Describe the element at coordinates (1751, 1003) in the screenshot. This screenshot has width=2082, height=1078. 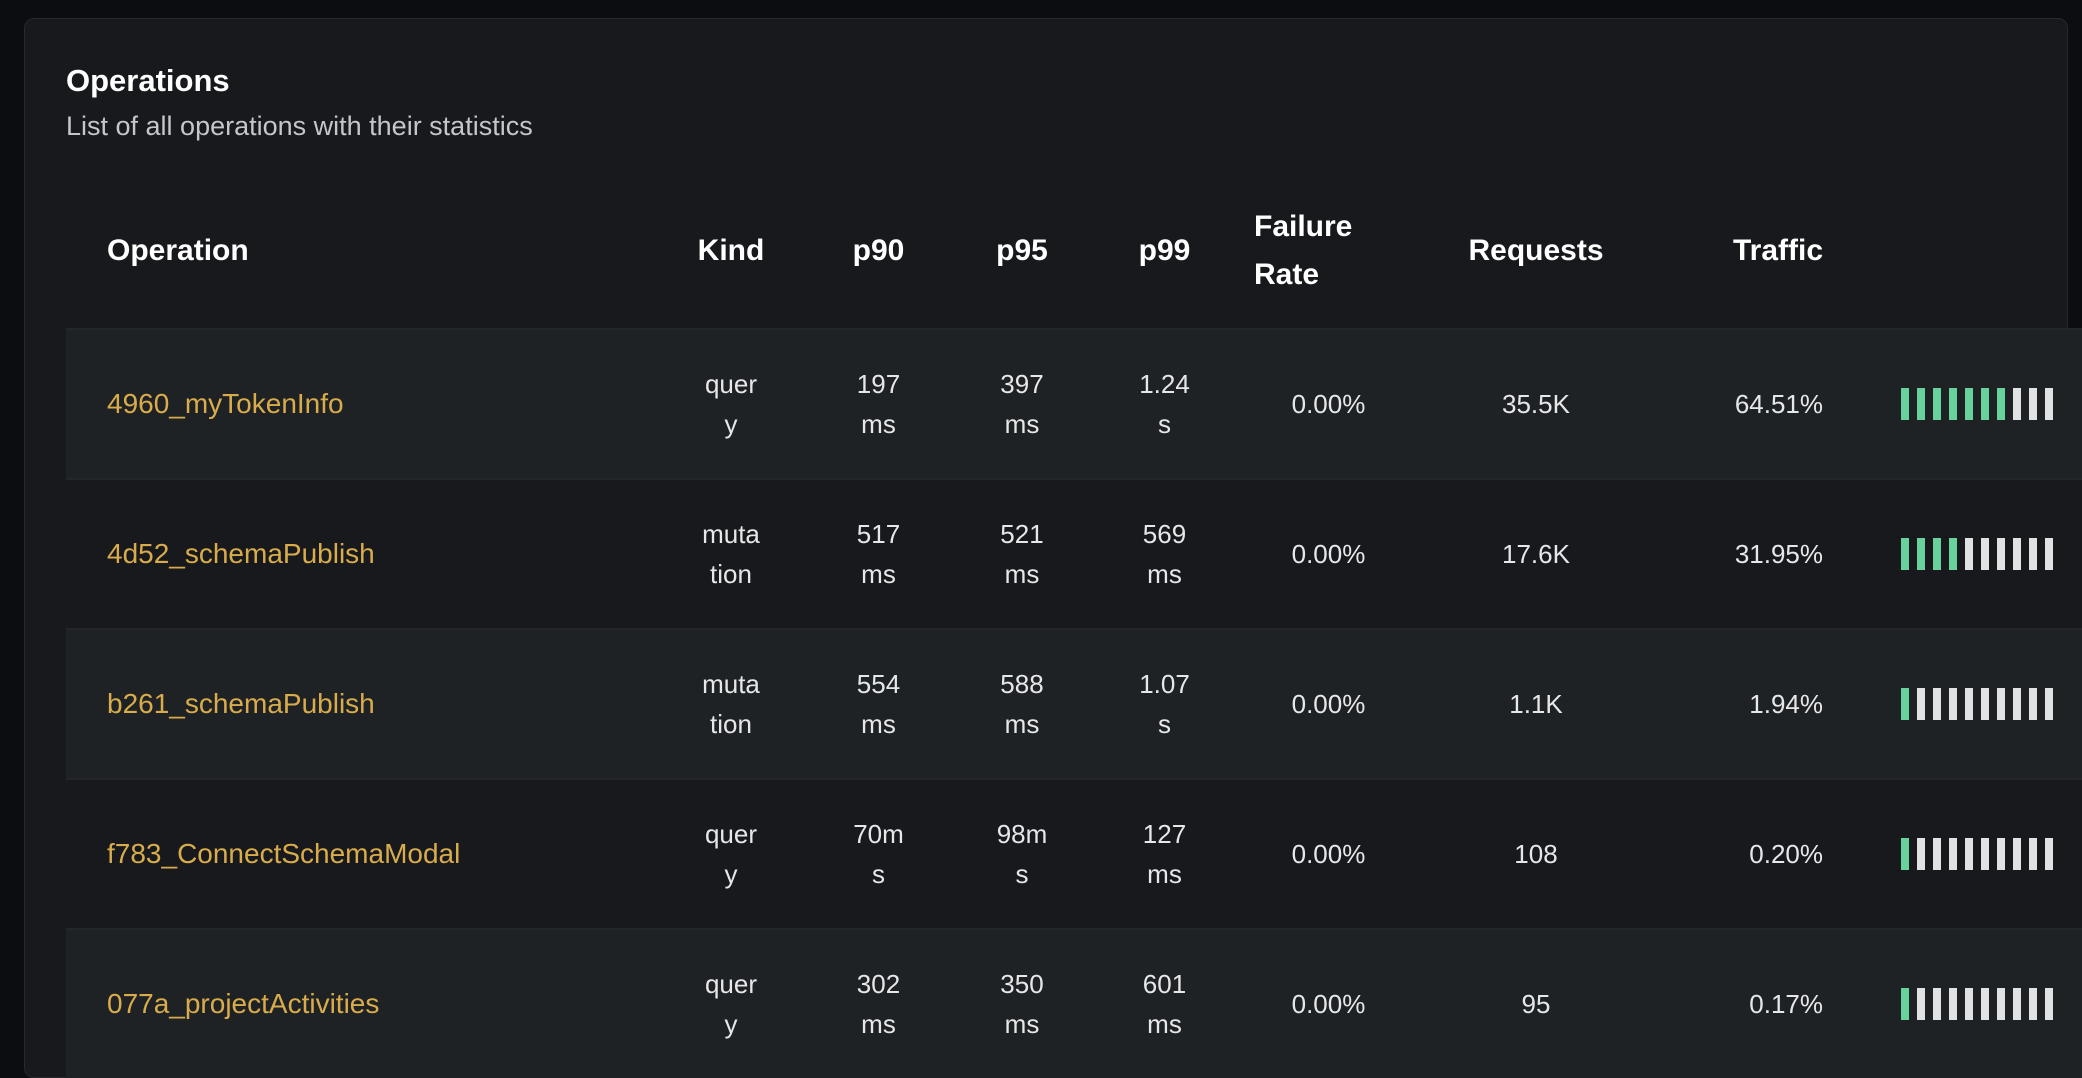
I see `traffic-cell: 0.17%` at that location.